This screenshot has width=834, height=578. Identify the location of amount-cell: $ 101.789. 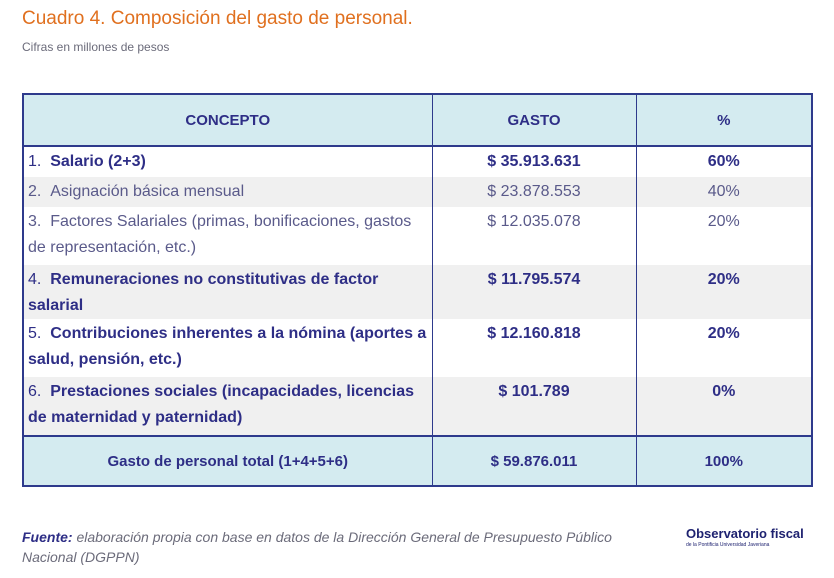
(534, 406).